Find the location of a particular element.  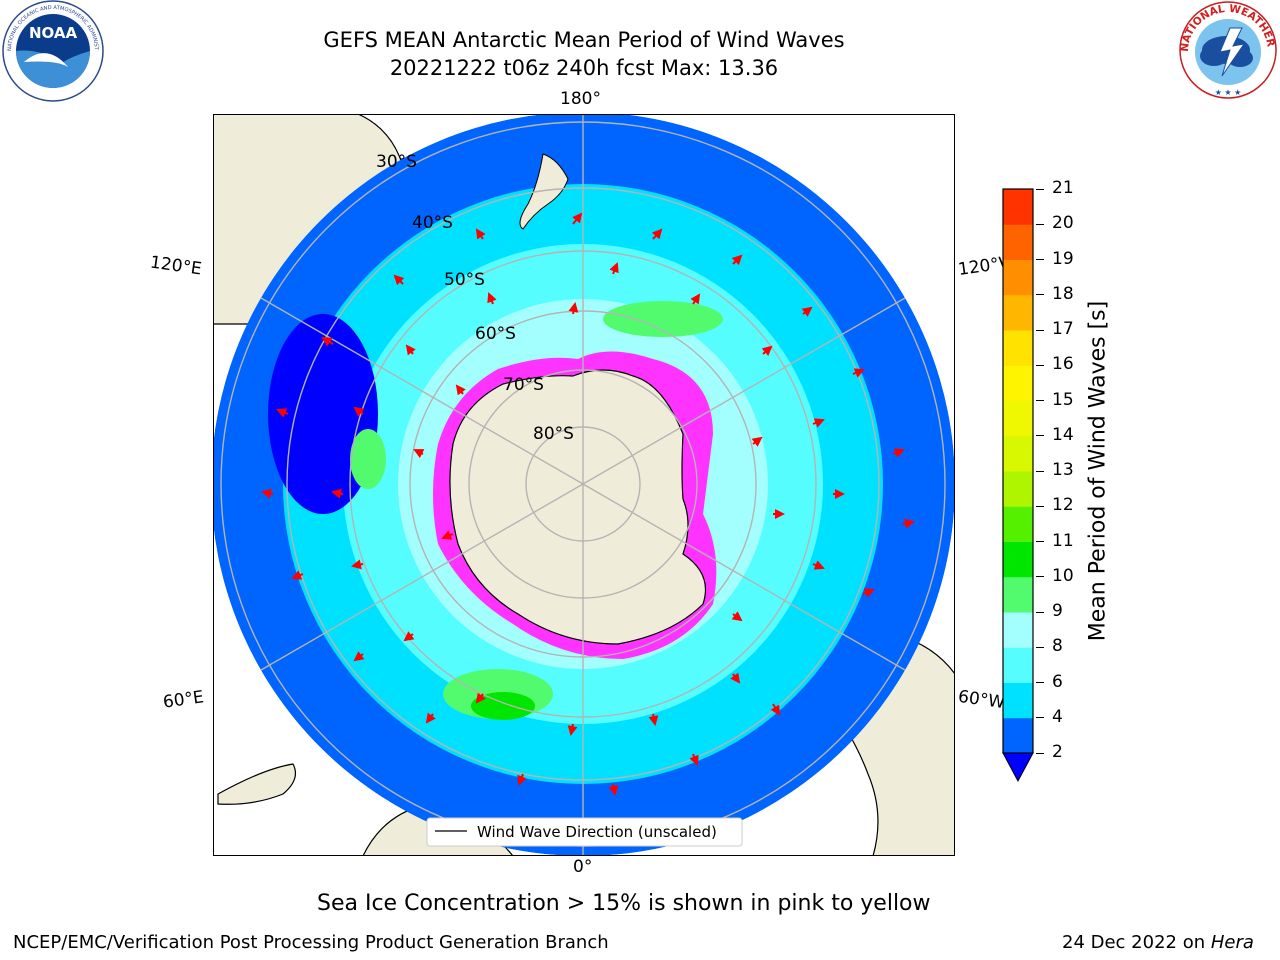

colorbar-tick-label: 4 is located at coordinates (1057, 716).